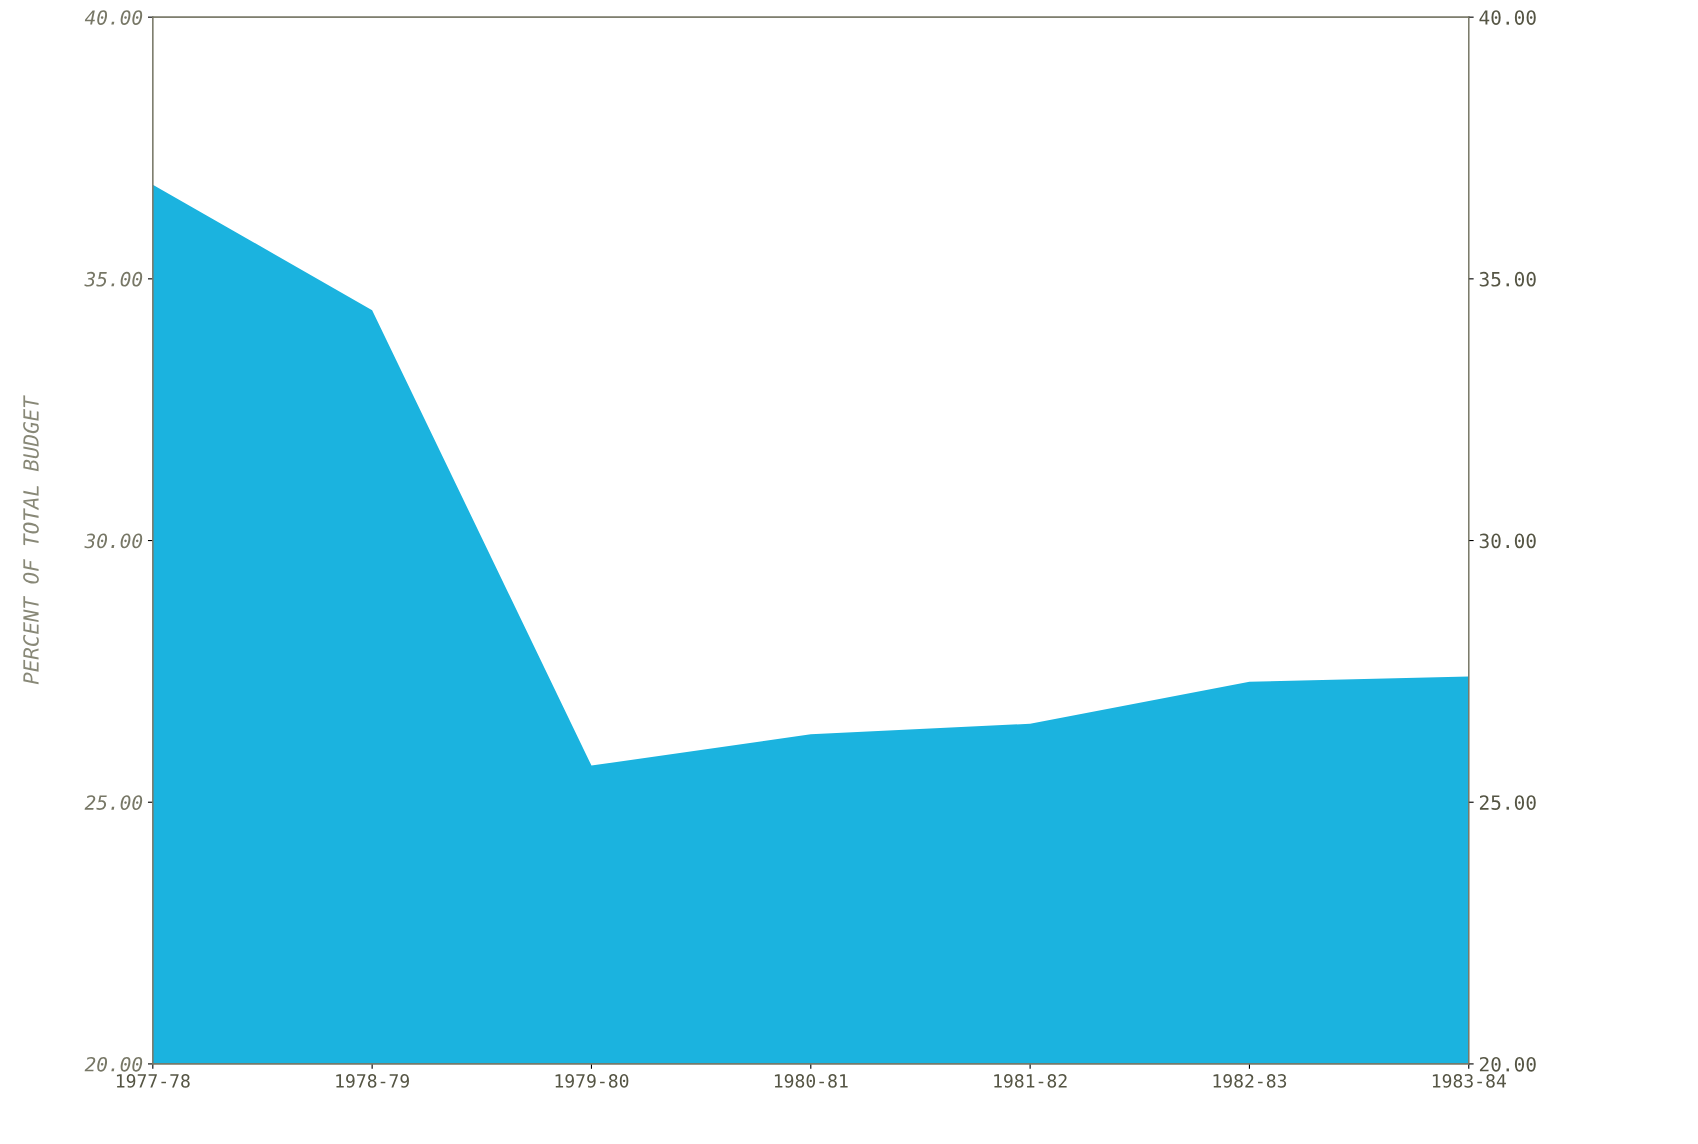 Image resolution: width=1698 pixels, height=1144 pixels. I want to click on y-tick-label: 30.00, so click(113, 541).